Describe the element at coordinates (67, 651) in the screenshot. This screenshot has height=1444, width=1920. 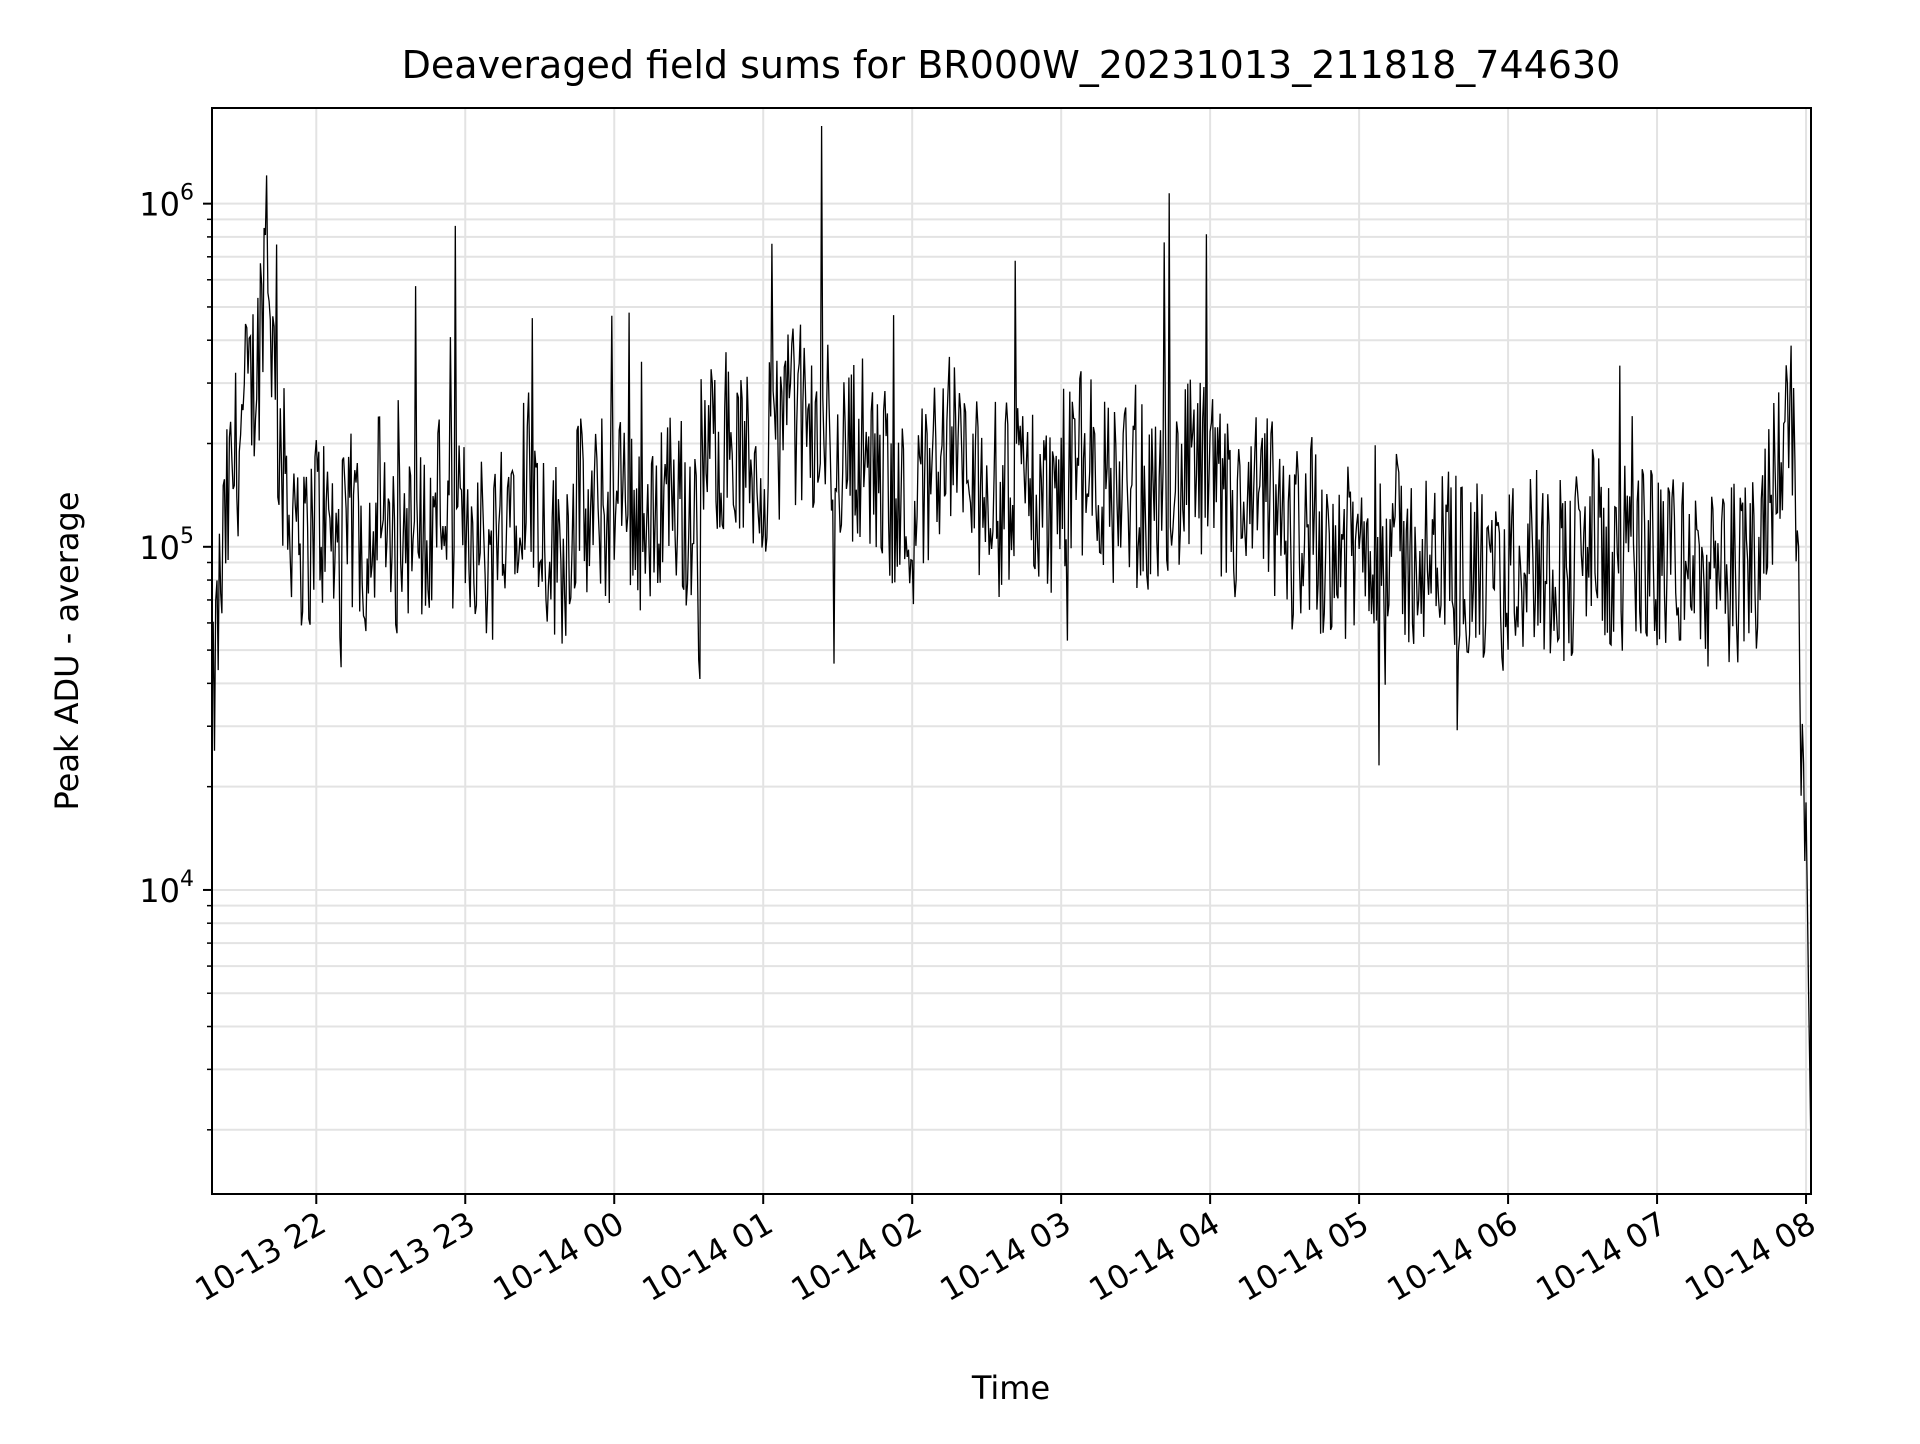
I see `y-axis-label: Peak ADU - average` at that location.